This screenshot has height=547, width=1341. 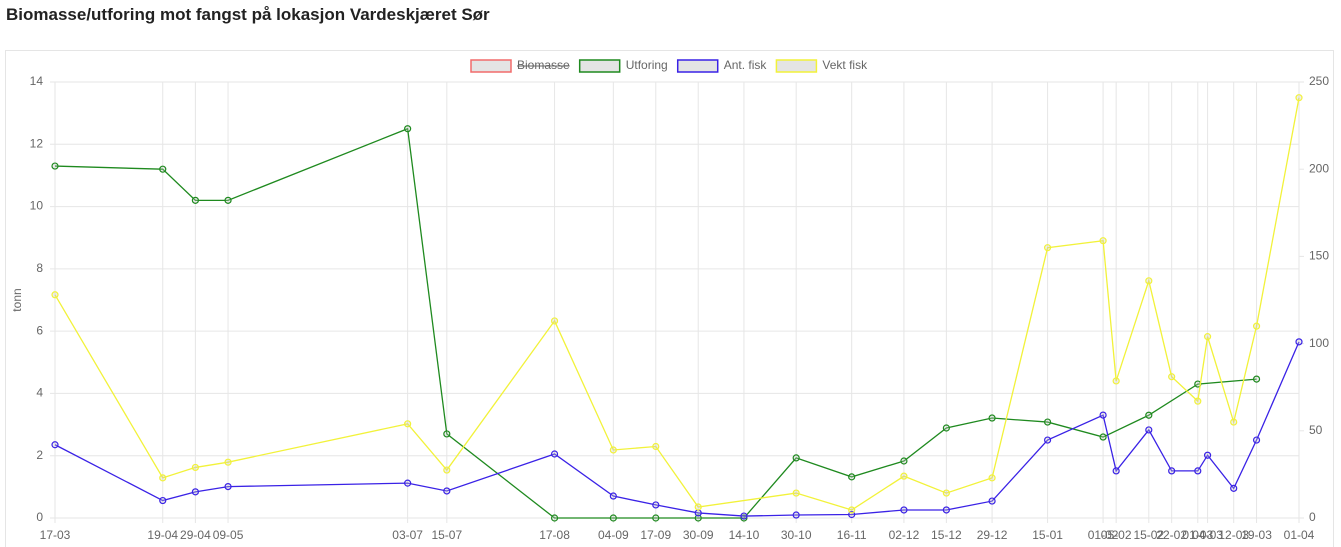 I want to click on legend-item: Utforing, so click(x=623, y=65).